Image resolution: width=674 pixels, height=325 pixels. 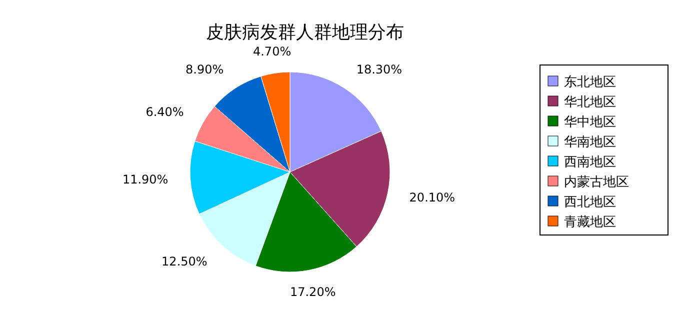 What do you see at coordinates (432, 197) in the screenshot?
I see `data-label: 20.10%` at bounding box center [432, 197].